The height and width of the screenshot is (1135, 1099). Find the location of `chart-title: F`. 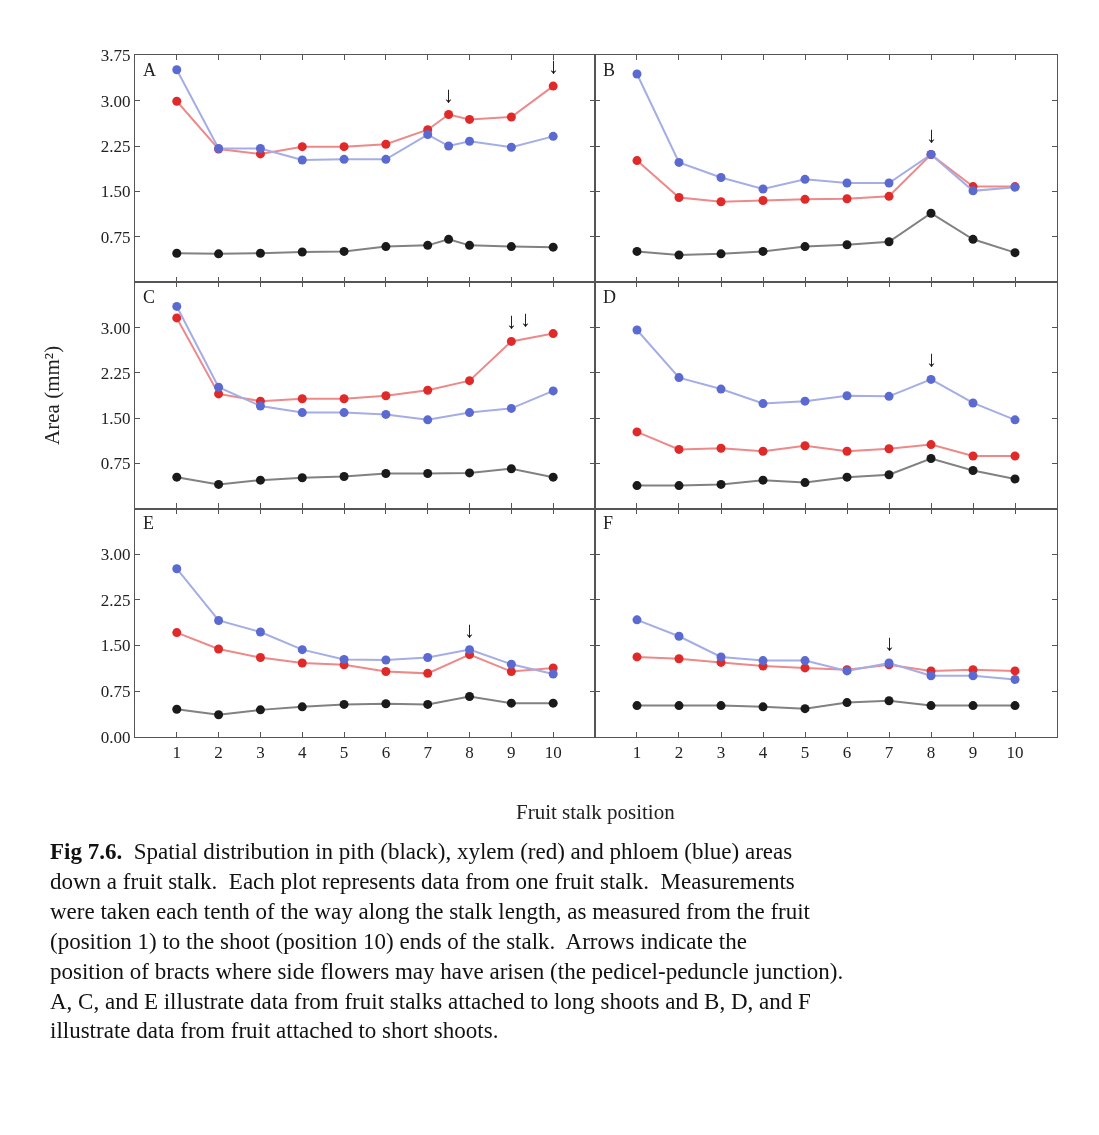

chart-title: F is located at coordinates (608, 523).